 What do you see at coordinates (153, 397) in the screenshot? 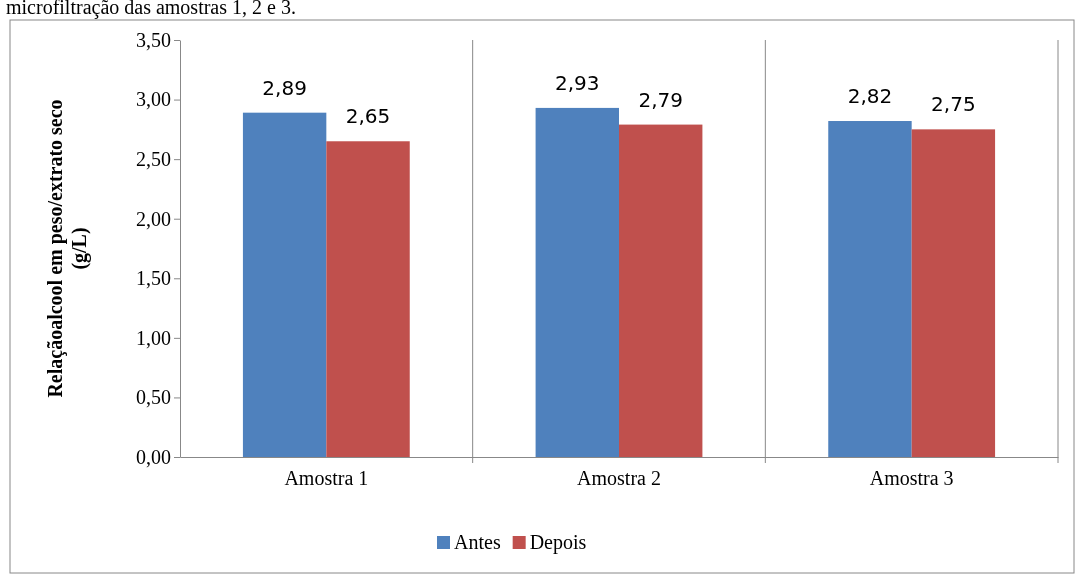
I see `y-tick-label: 0,50` at bounding box center [153, 397].